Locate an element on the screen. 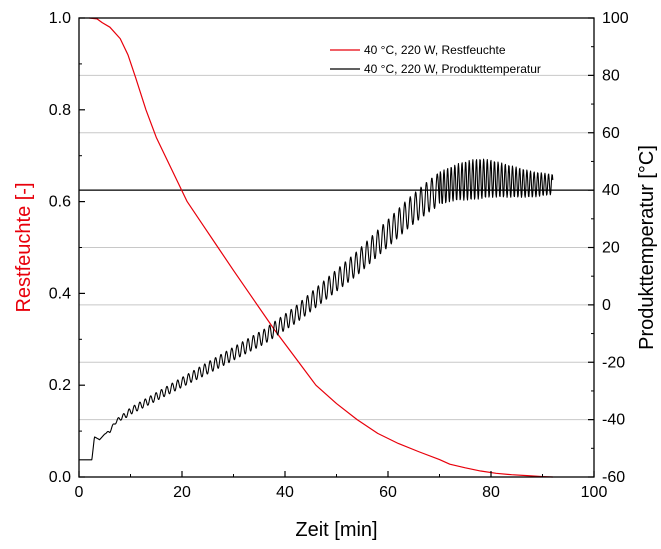  y-right-tick-label-4: 20 is located at coordinates (611, 248).